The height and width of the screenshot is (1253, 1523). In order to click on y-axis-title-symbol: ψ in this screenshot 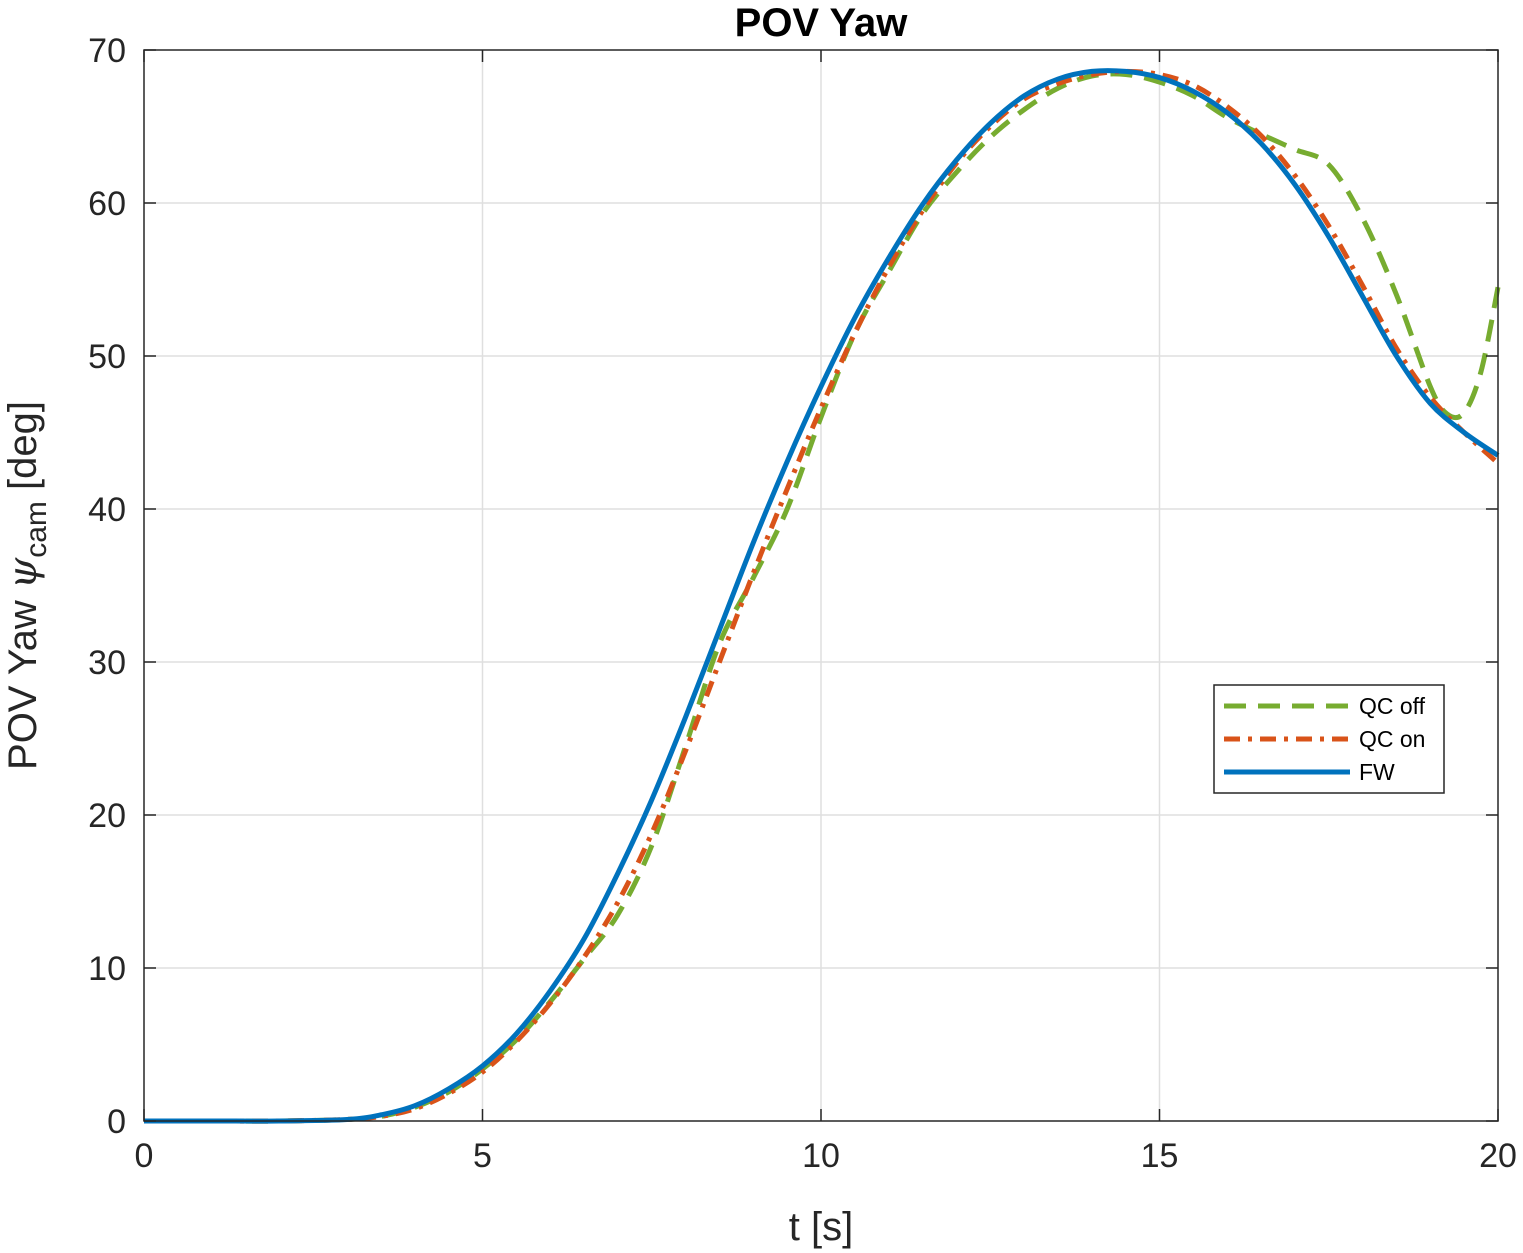, I will do `click(23, 573)`.